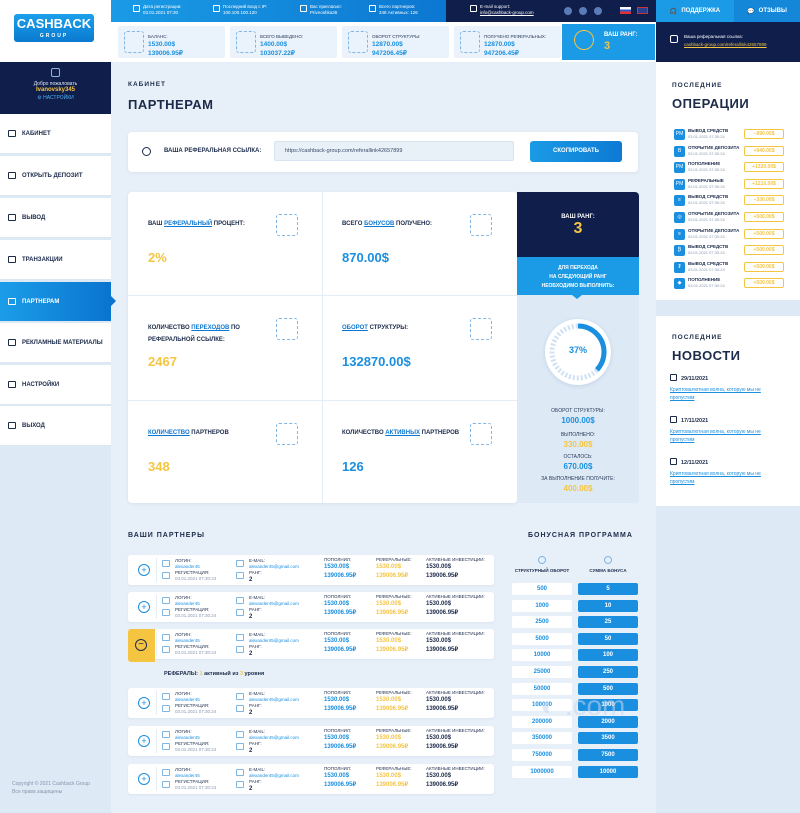 The width and height of the screenshot is (800, 813). What do you see at coordinates (584, 40) in the screenshot?
I see `crown-icon` at bounding box center [584, 40].